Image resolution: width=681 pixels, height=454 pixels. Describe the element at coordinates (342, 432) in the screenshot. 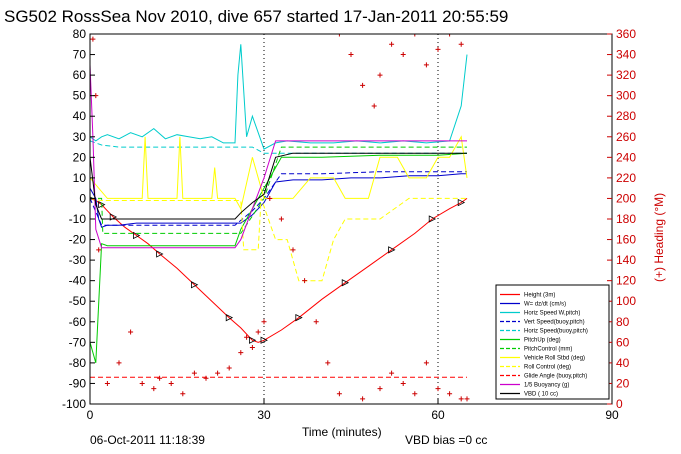

I see `x-axis-label: Time (minutes)` at that location.